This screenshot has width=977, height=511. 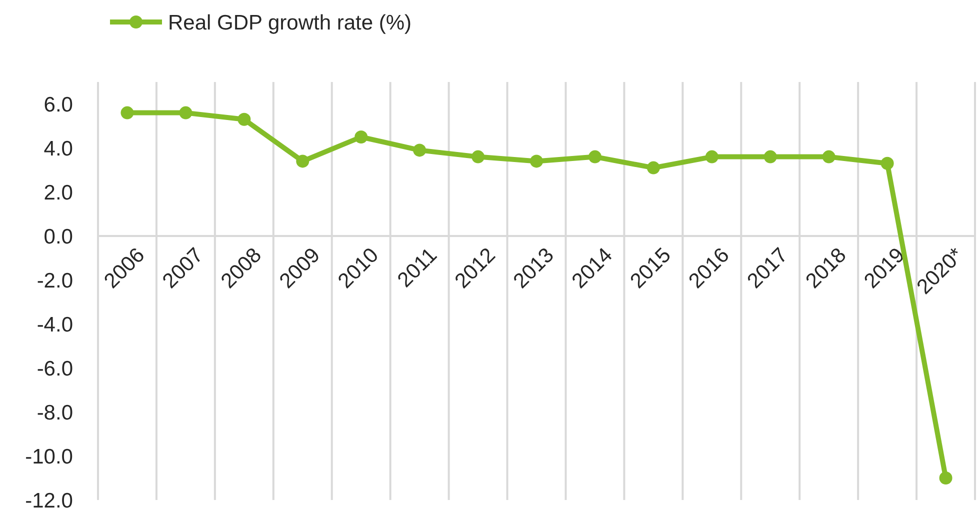 What do you see at coordinates (290, 22) in the screenshot?
I see `legend-label: Real GDP growth rate (%)` at bounding box center [290, 22].